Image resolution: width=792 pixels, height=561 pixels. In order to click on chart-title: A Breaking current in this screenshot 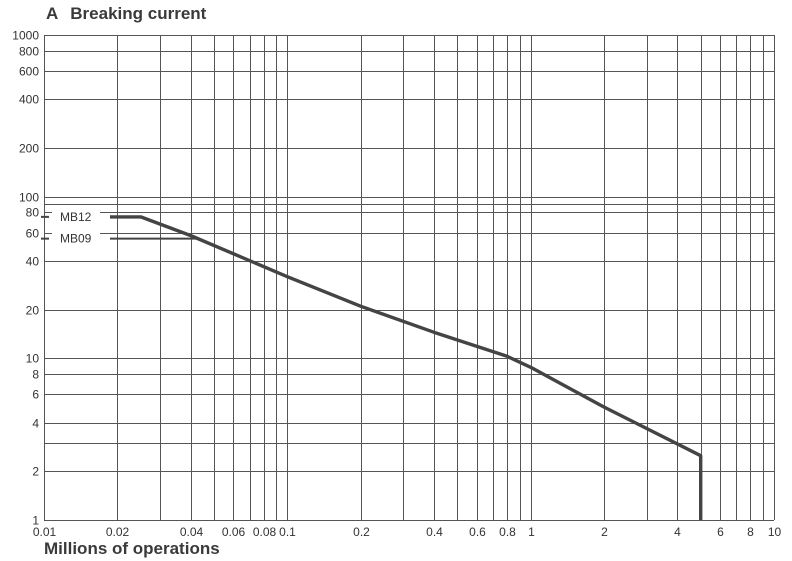, I will do `click(126, 14)`.